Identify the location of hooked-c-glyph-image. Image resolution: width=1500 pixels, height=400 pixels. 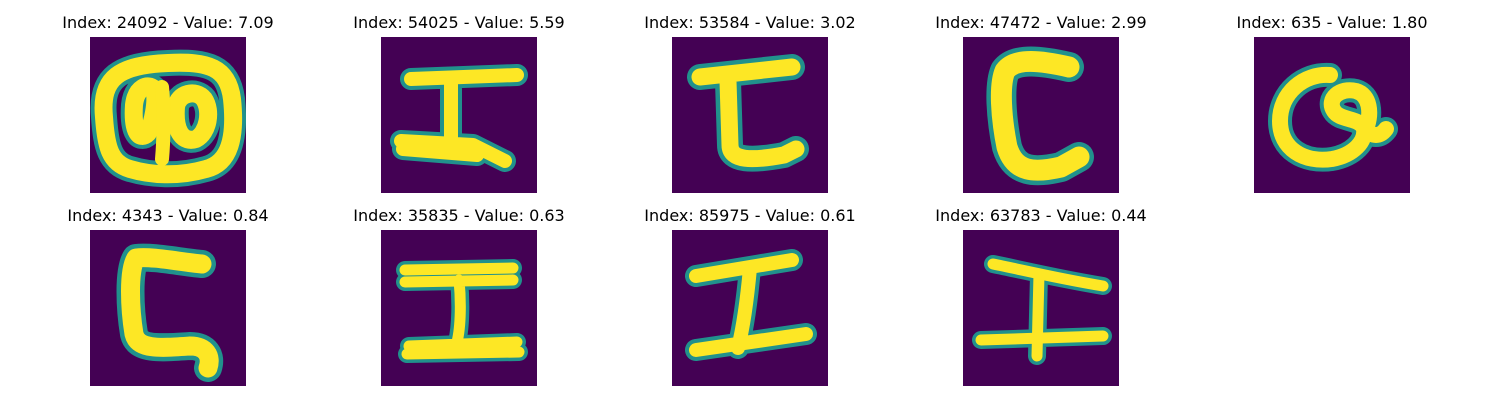
(168, 308).